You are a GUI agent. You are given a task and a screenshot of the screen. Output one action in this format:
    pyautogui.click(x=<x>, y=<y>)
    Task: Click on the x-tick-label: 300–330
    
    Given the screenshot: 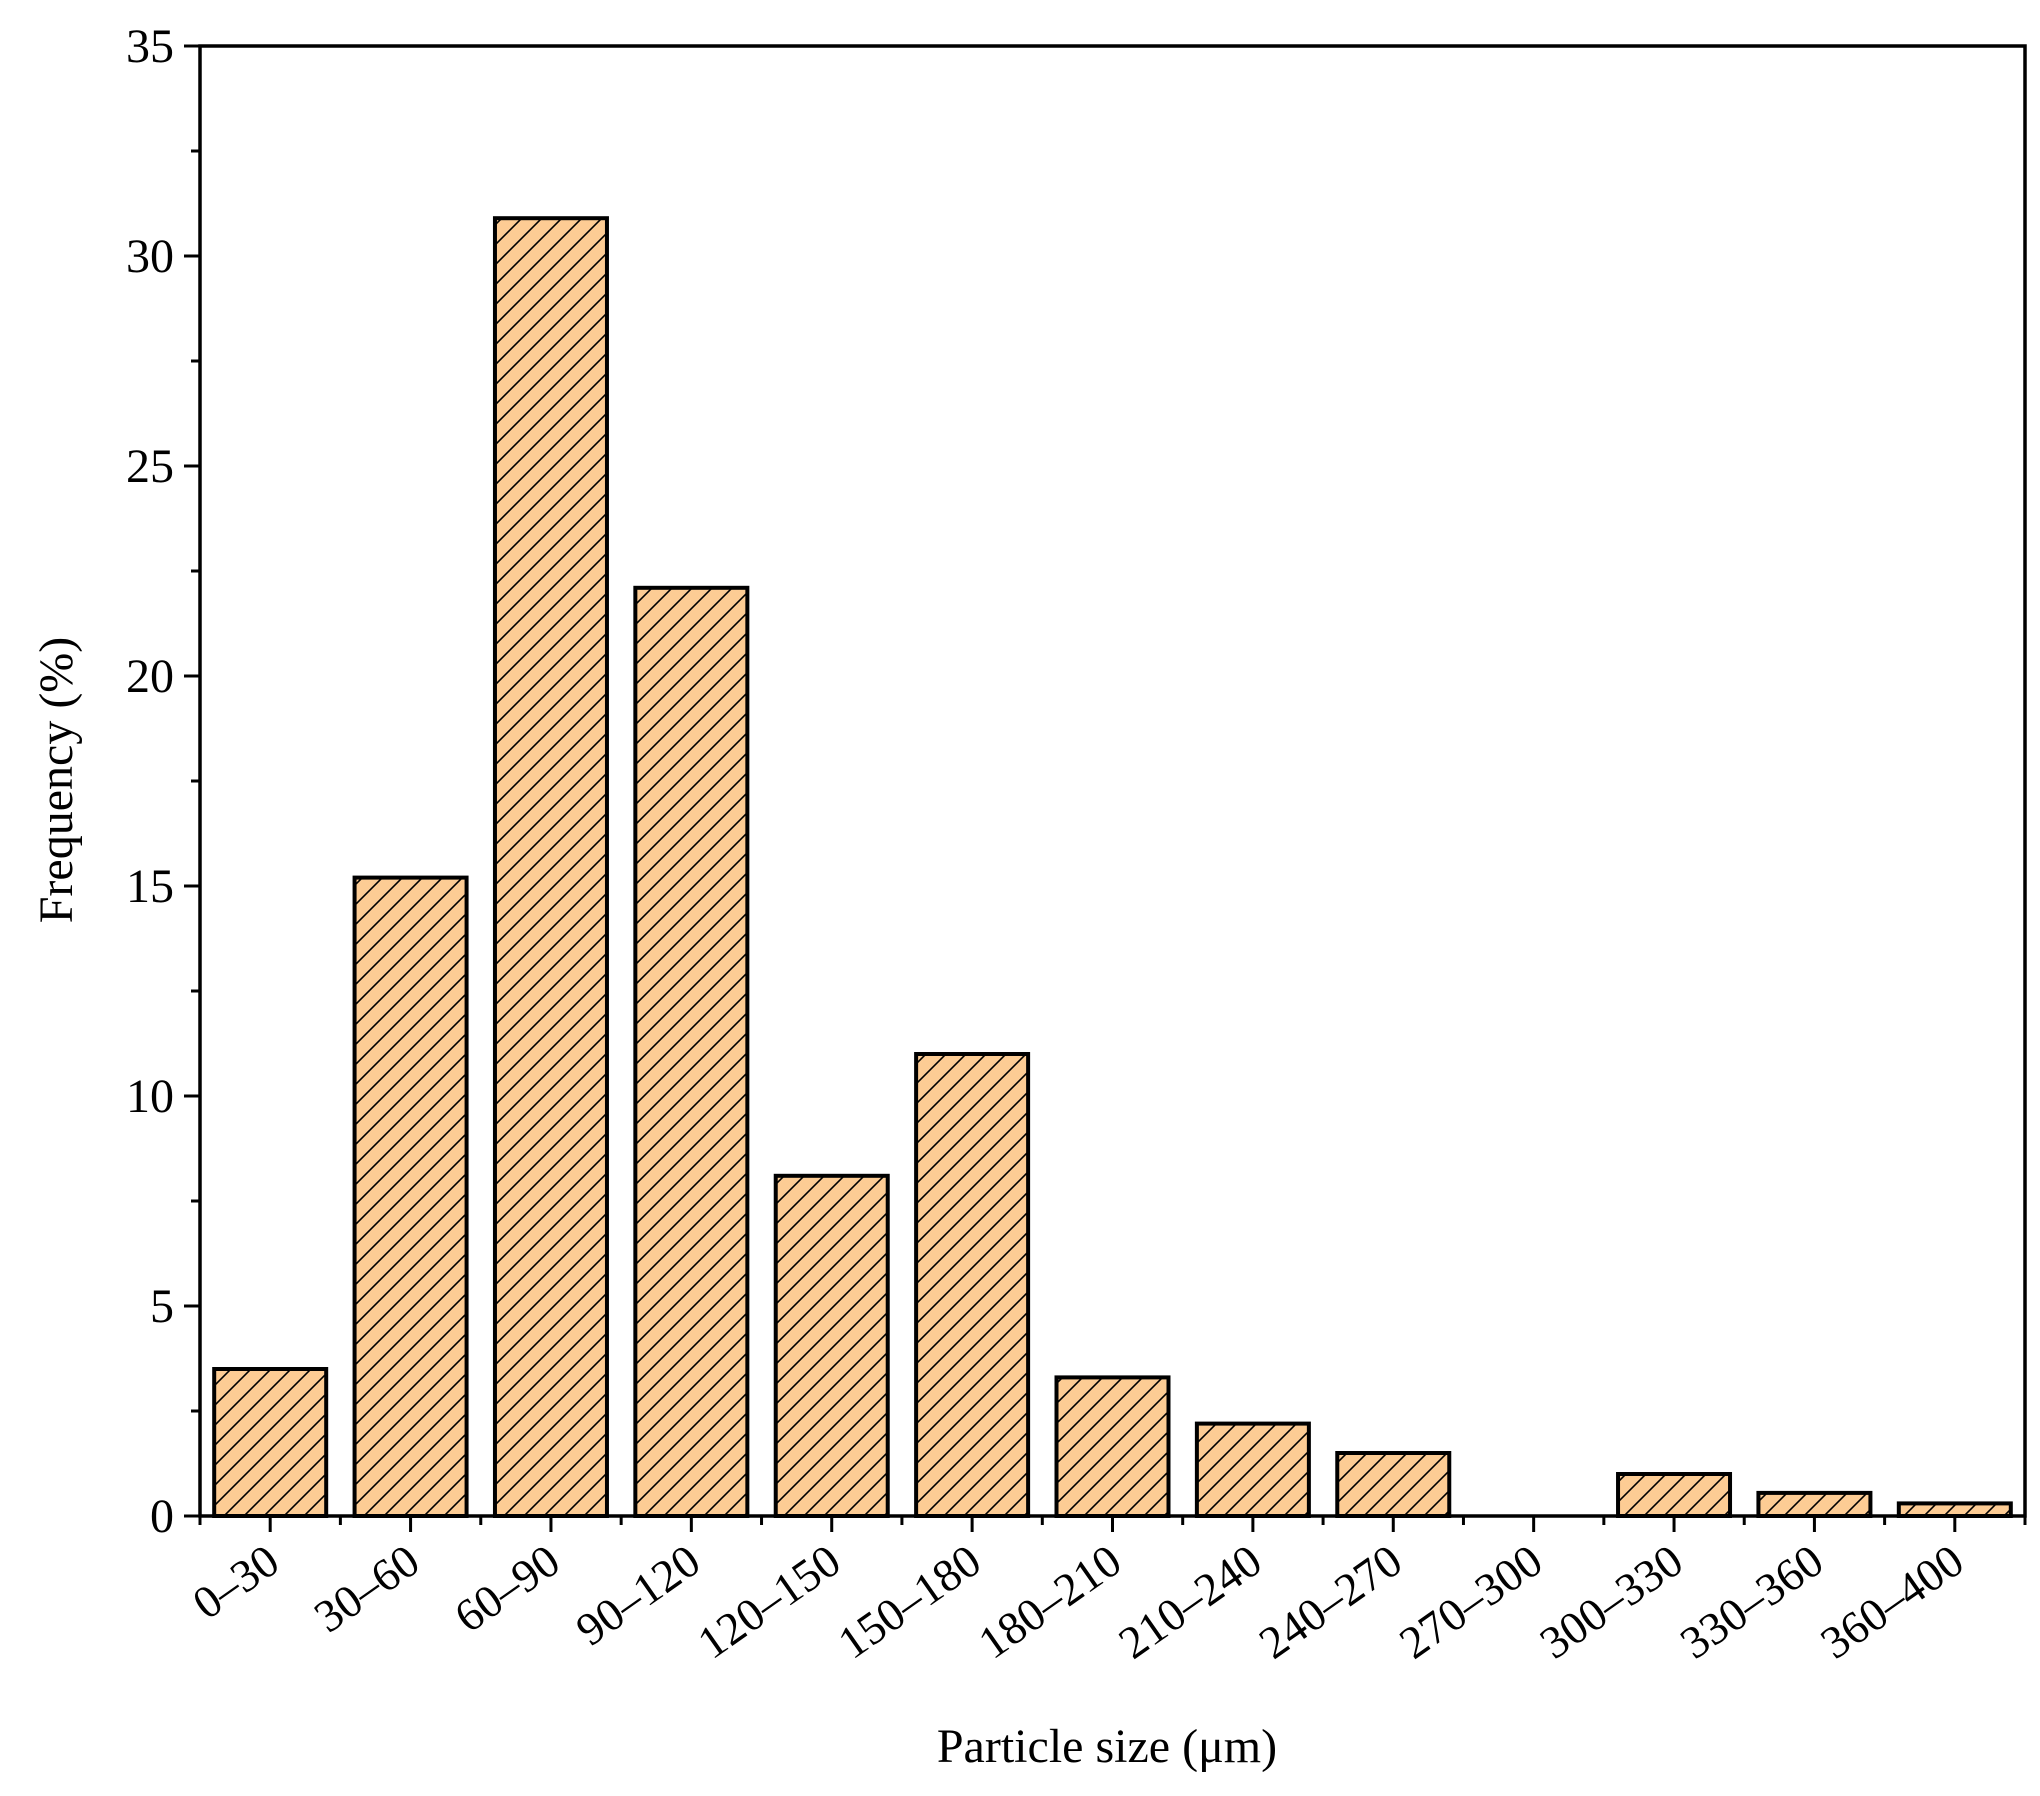 What is the action you would take?
    pyautogui.click(x=1611, y=1601)
    